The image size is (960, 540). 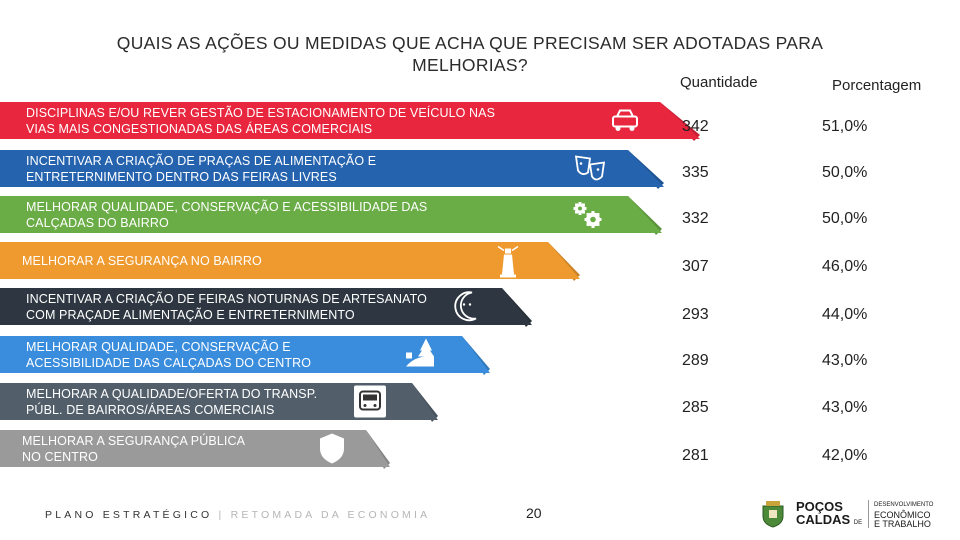 What do you see at coordinates (845, 126) in the screenshot?
I see `percentage-value: 51,0%` at bounding box center [845, 126].